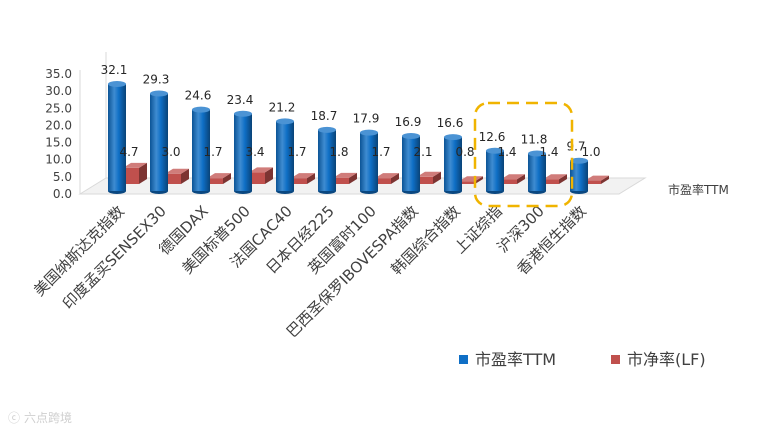 This screenshot has height=434, width=759. I want to click on y-tick-label: 5.0, so click(62, 177).